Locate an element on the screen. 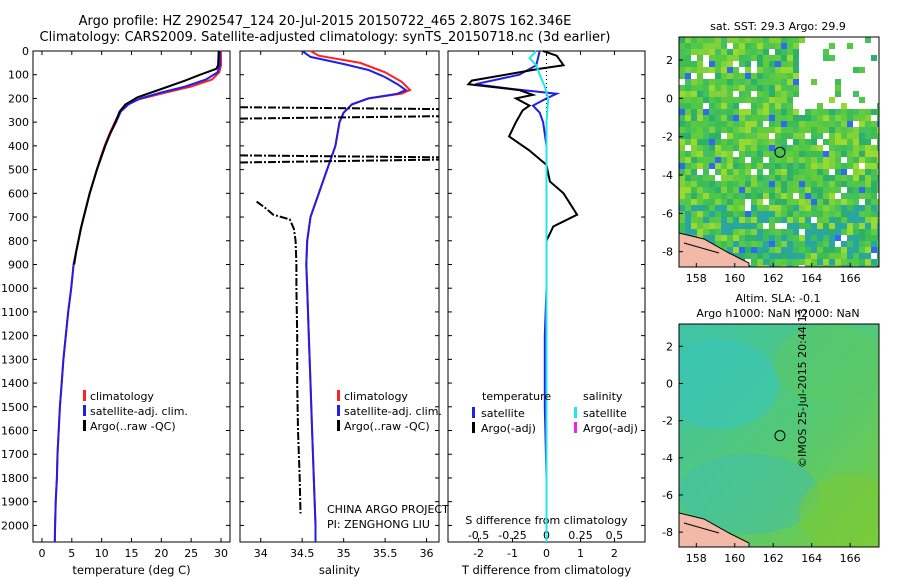 This screenshot has height=580, width=900. depth-tick-label: 1200 is located at coordinates (15, 336).